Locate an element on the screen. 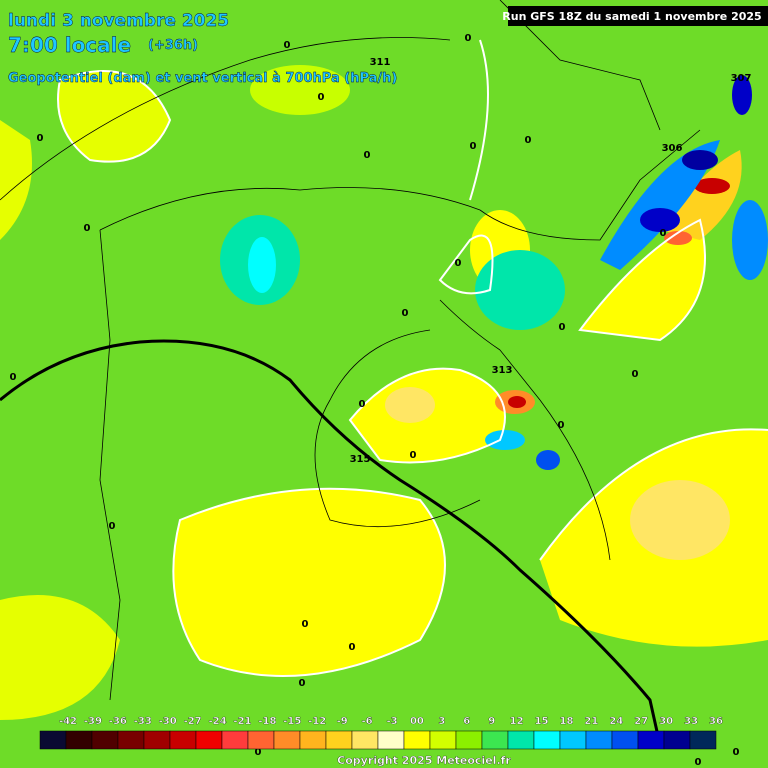  legend-label: -9 is located at coordinates (342, 721).